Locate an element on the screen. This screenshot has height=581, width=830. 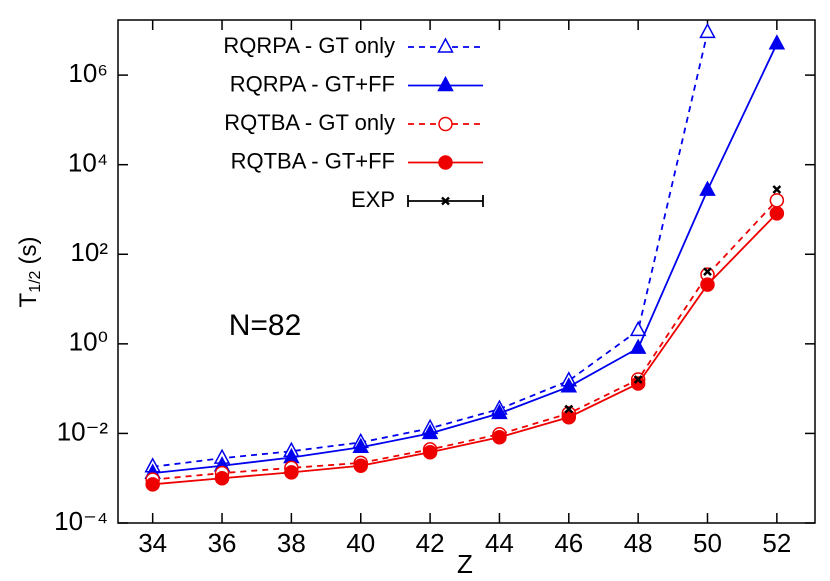
y-tick-label: 10⁻² is located at coordinates (83, 431).